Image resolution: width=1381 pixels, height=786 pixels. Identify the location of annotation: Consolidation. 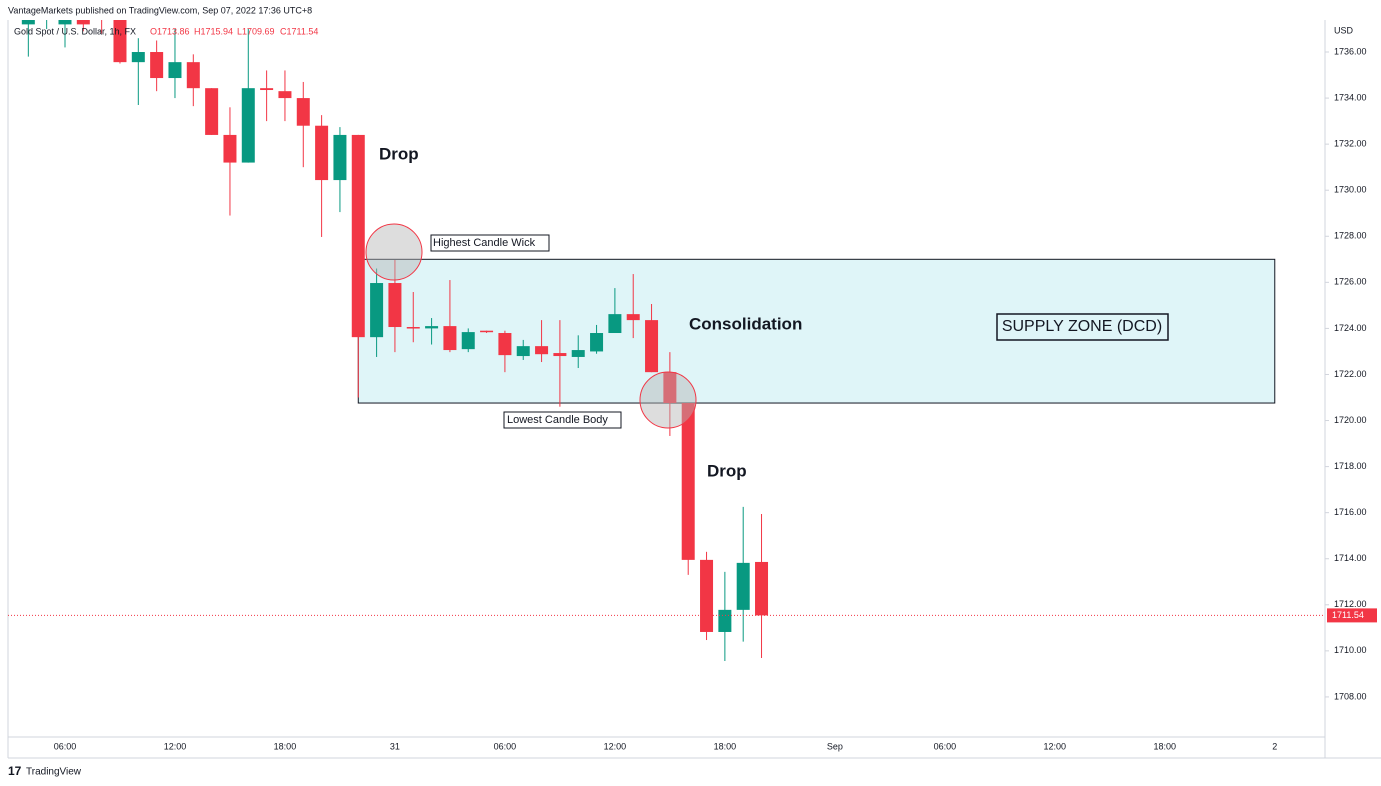
(745, 323).